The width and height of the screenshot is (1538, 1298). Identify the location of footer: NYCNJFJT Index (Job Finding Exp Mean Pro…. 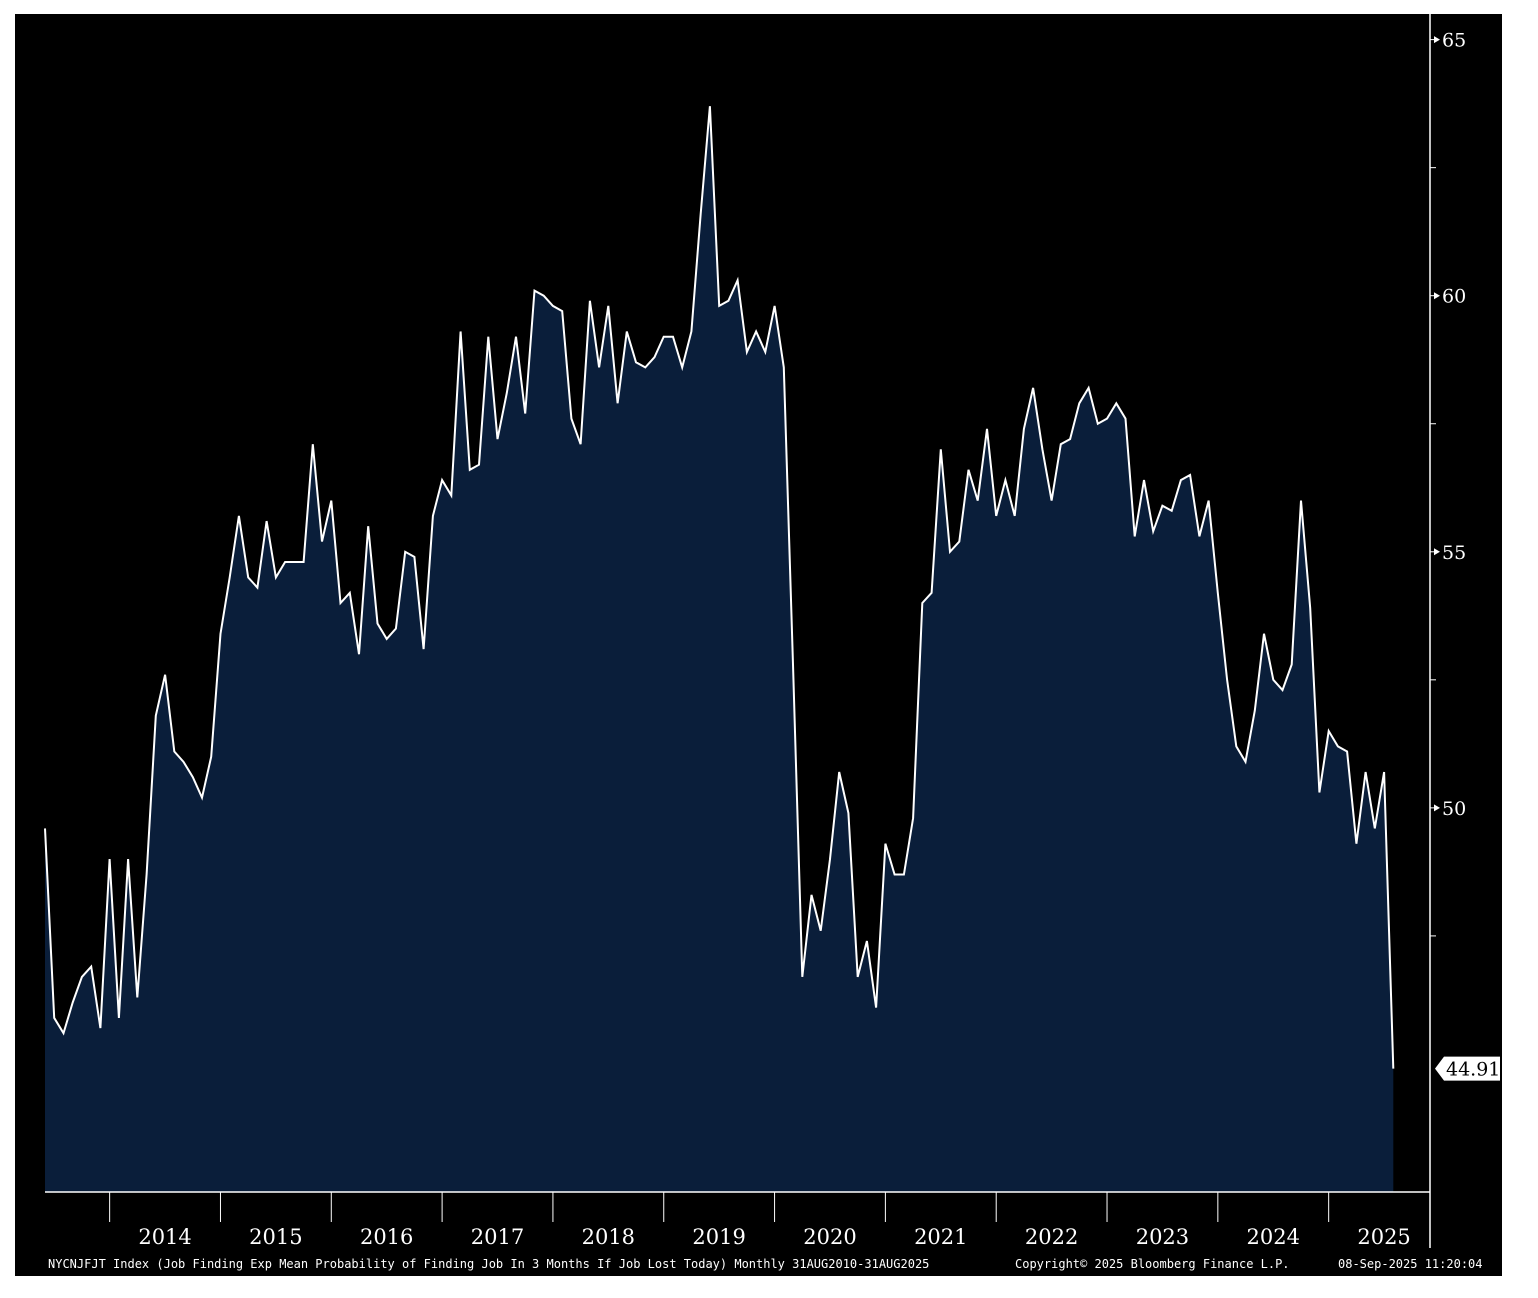
(765, 1264).